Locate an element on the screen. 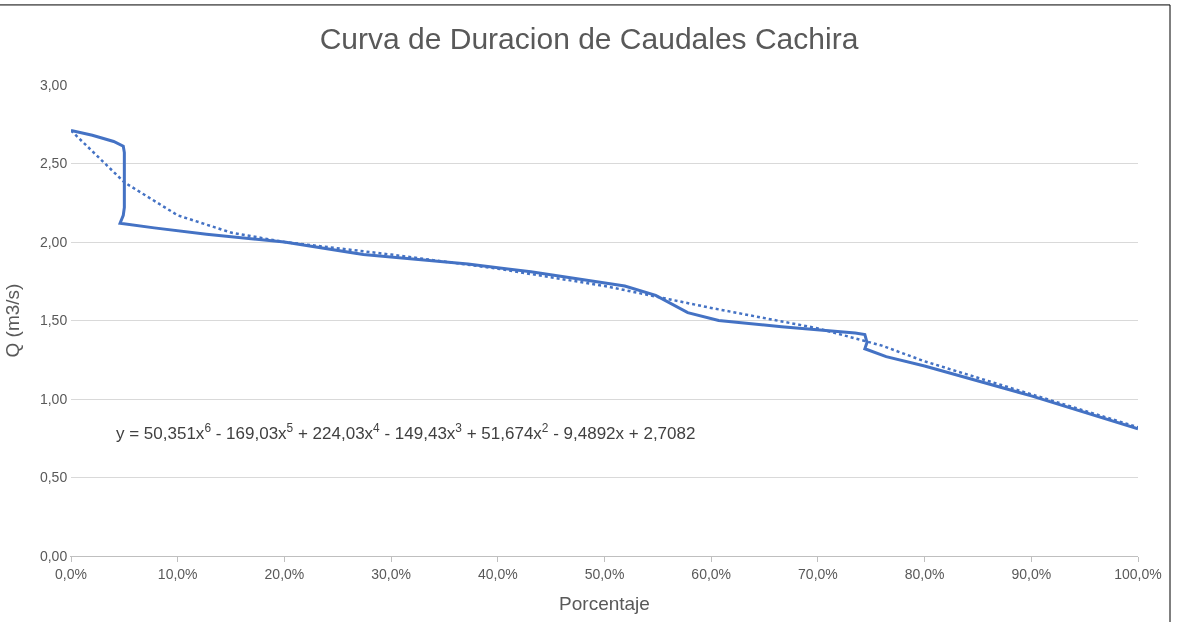 This screenshot has width=1178, height=622. x-tick-label: 0,0% is located at coordinates (71, 573).